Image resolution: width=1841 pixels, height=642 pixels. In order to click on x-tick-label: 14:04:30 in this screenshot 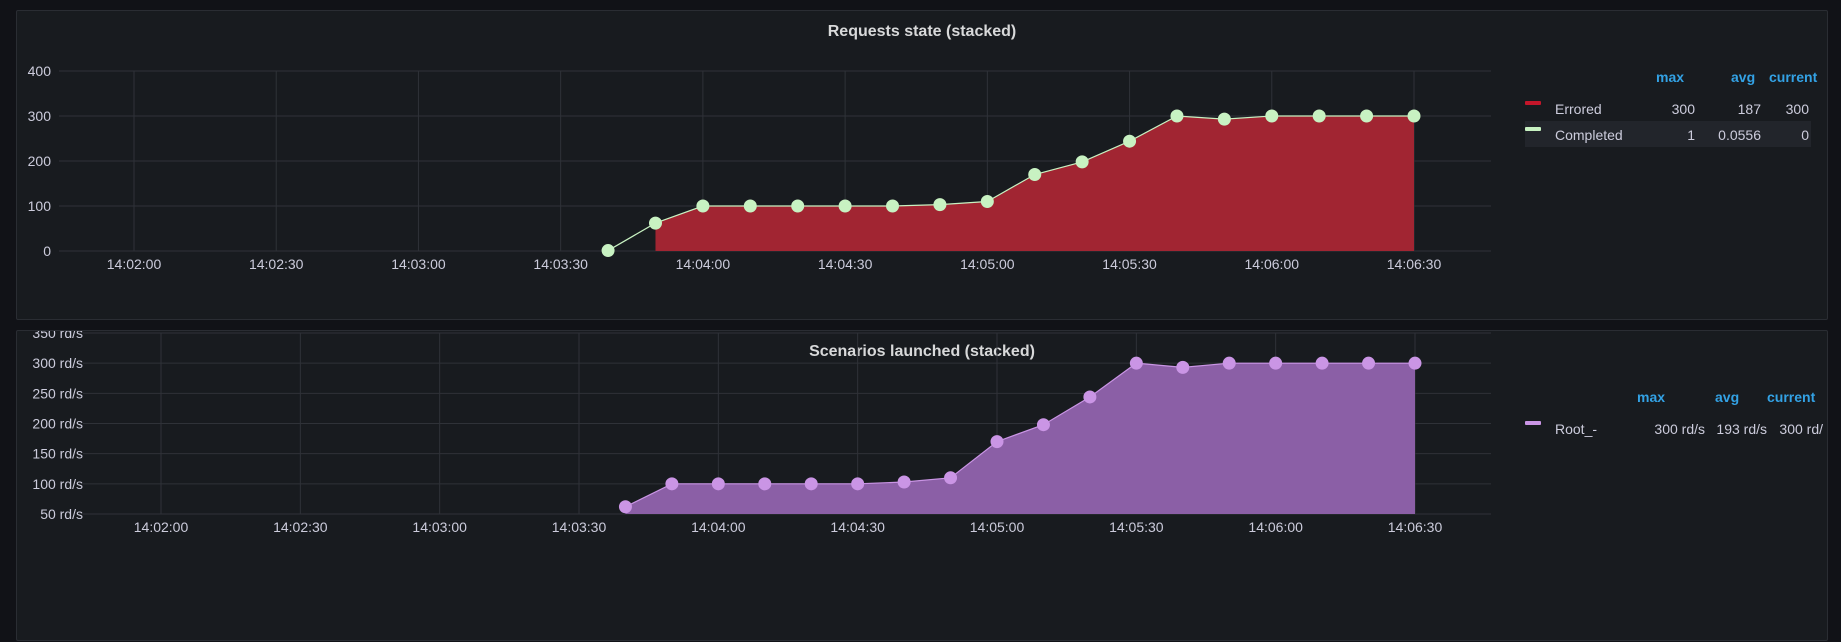, I will do `click(845, 264)`.